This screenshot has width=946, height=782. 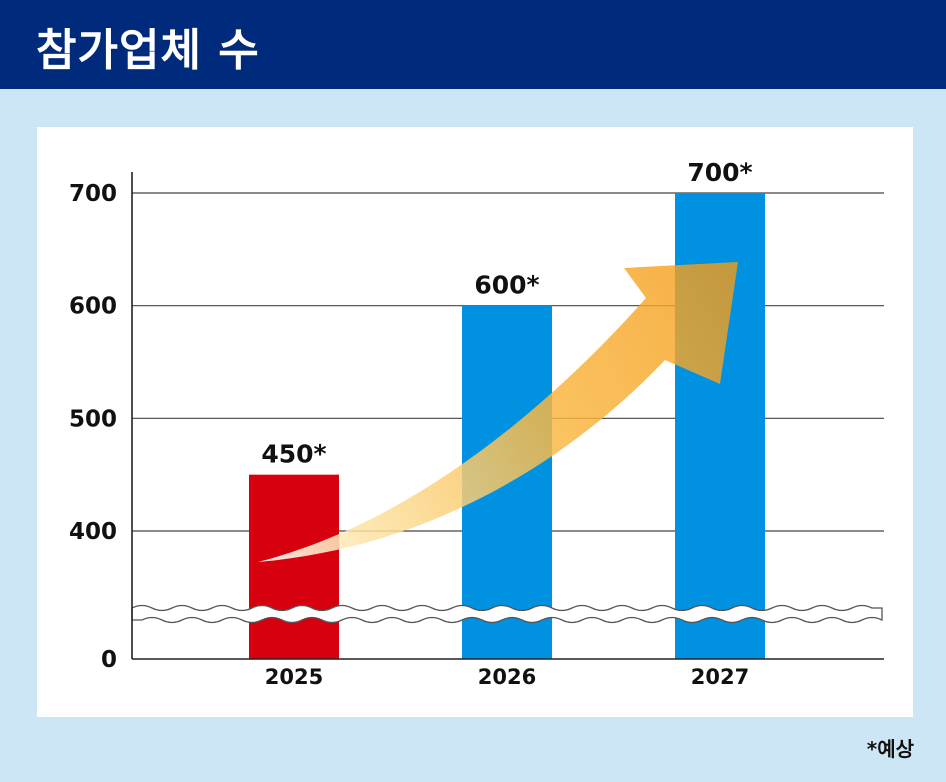 I want to click on y-tick-label: 700, so click(x=93, y=194).